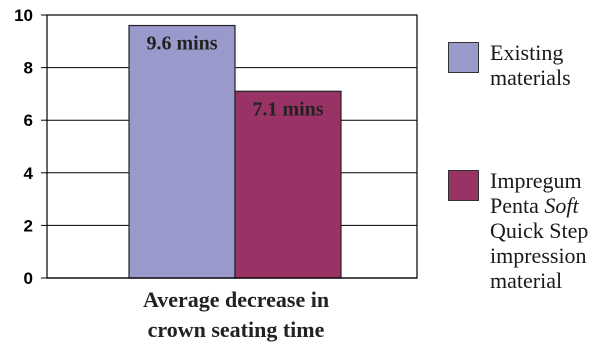 Image resolution: width=612 pixels, height=350 pixels. What do you see at coordinates (181, 44) in the screenshot?
I see `data-label-existing: 9.6 mins` at bounding box center [181, 44].